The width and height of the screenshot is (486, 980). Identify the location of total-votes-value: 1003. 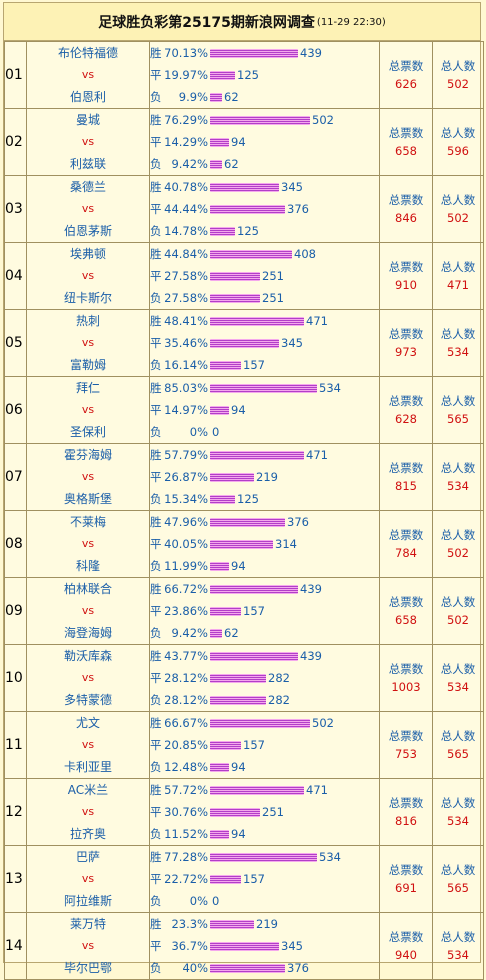
(406, 687).